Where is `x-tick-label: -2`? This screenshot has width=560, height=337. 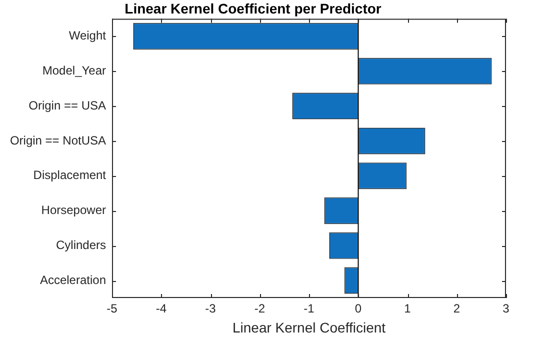
x-tick-label: -2 is located at coordinates (260, 309).